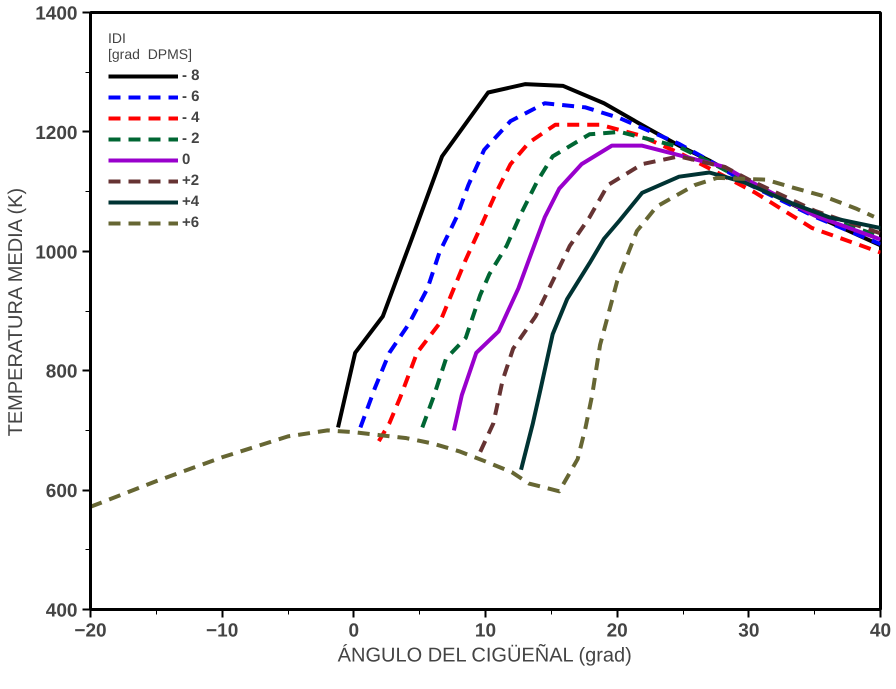 This screenshot has height=689, width=896. What do you see at coordinates (151, 46) in the screenshot?
I see `legend-title: IDI [grad DPMS]` at bounding box center [151, 46].